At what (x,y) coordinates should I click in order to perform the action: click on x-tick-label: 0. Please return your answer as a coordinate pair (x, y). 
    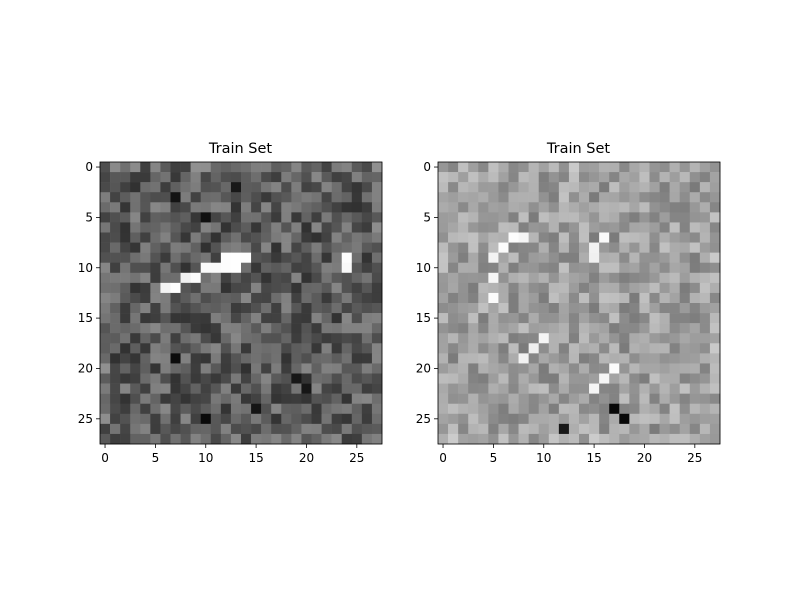
    Looking at the image, I should click on (443, 458).